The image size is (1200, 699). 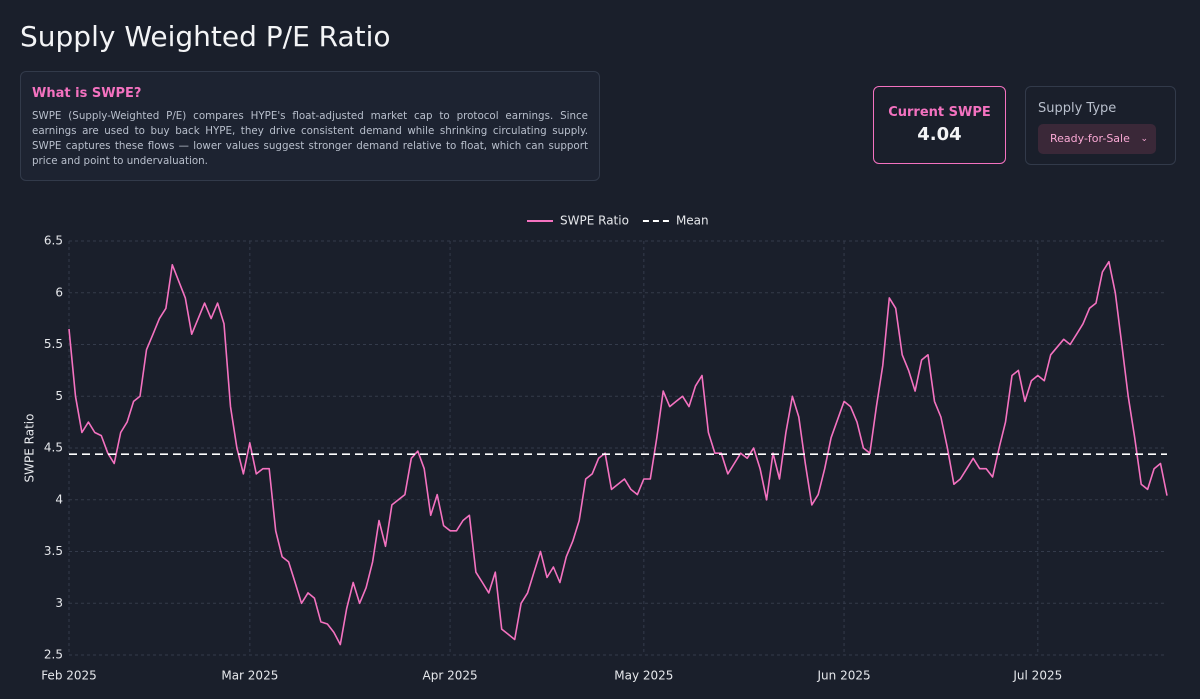 I want to click on dropdown-value: Ready-for-Sale, so click(x=1090, y=138).